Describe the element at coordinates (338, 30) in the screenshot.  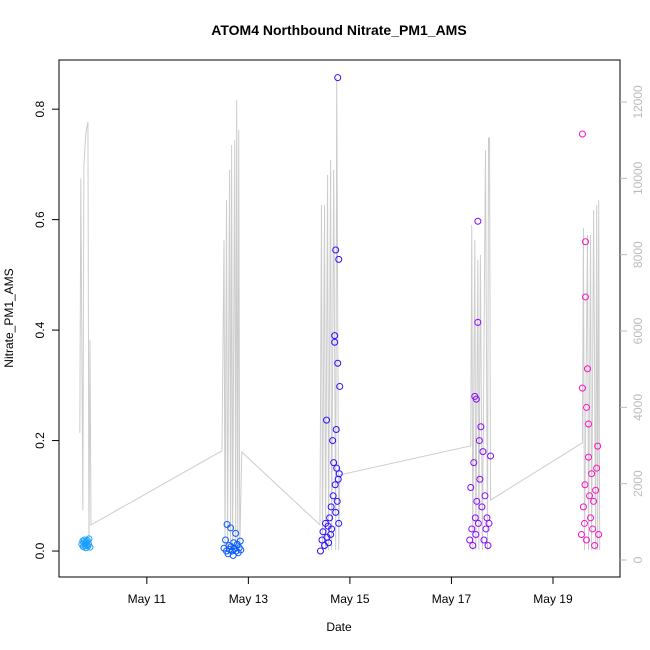
I see `chart-title: ATOM4 Northbound Nitrate_PM1_AMS` at that location.